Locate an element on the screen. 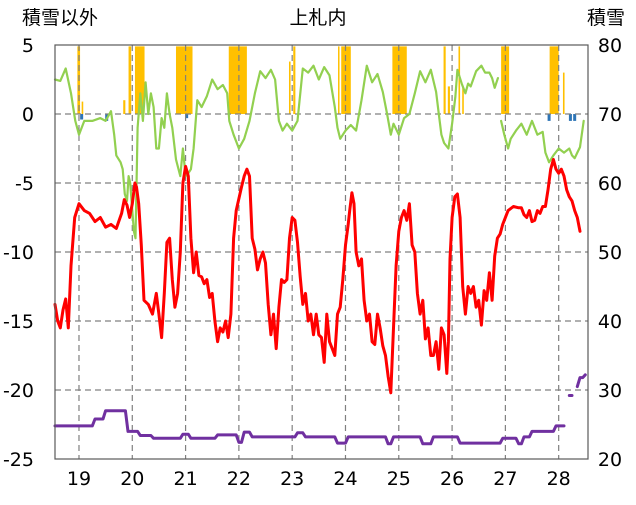 The image size is (636, 505). x-tick-label-4: 23 is located at coordinates (292, 479).